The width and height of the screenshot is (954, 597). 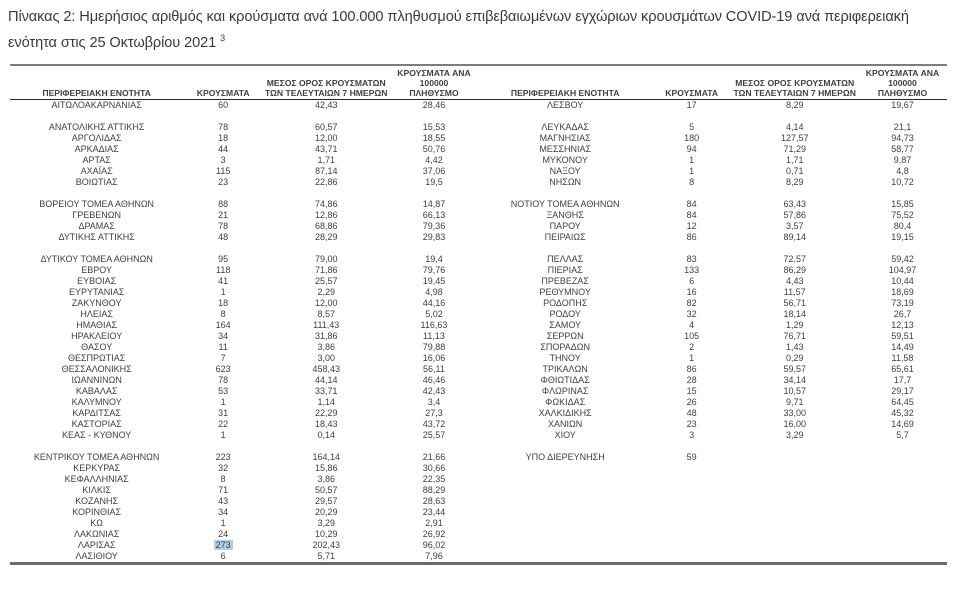 I want to click on cell-per-100k: 59,42, so click(x=902, y=258).